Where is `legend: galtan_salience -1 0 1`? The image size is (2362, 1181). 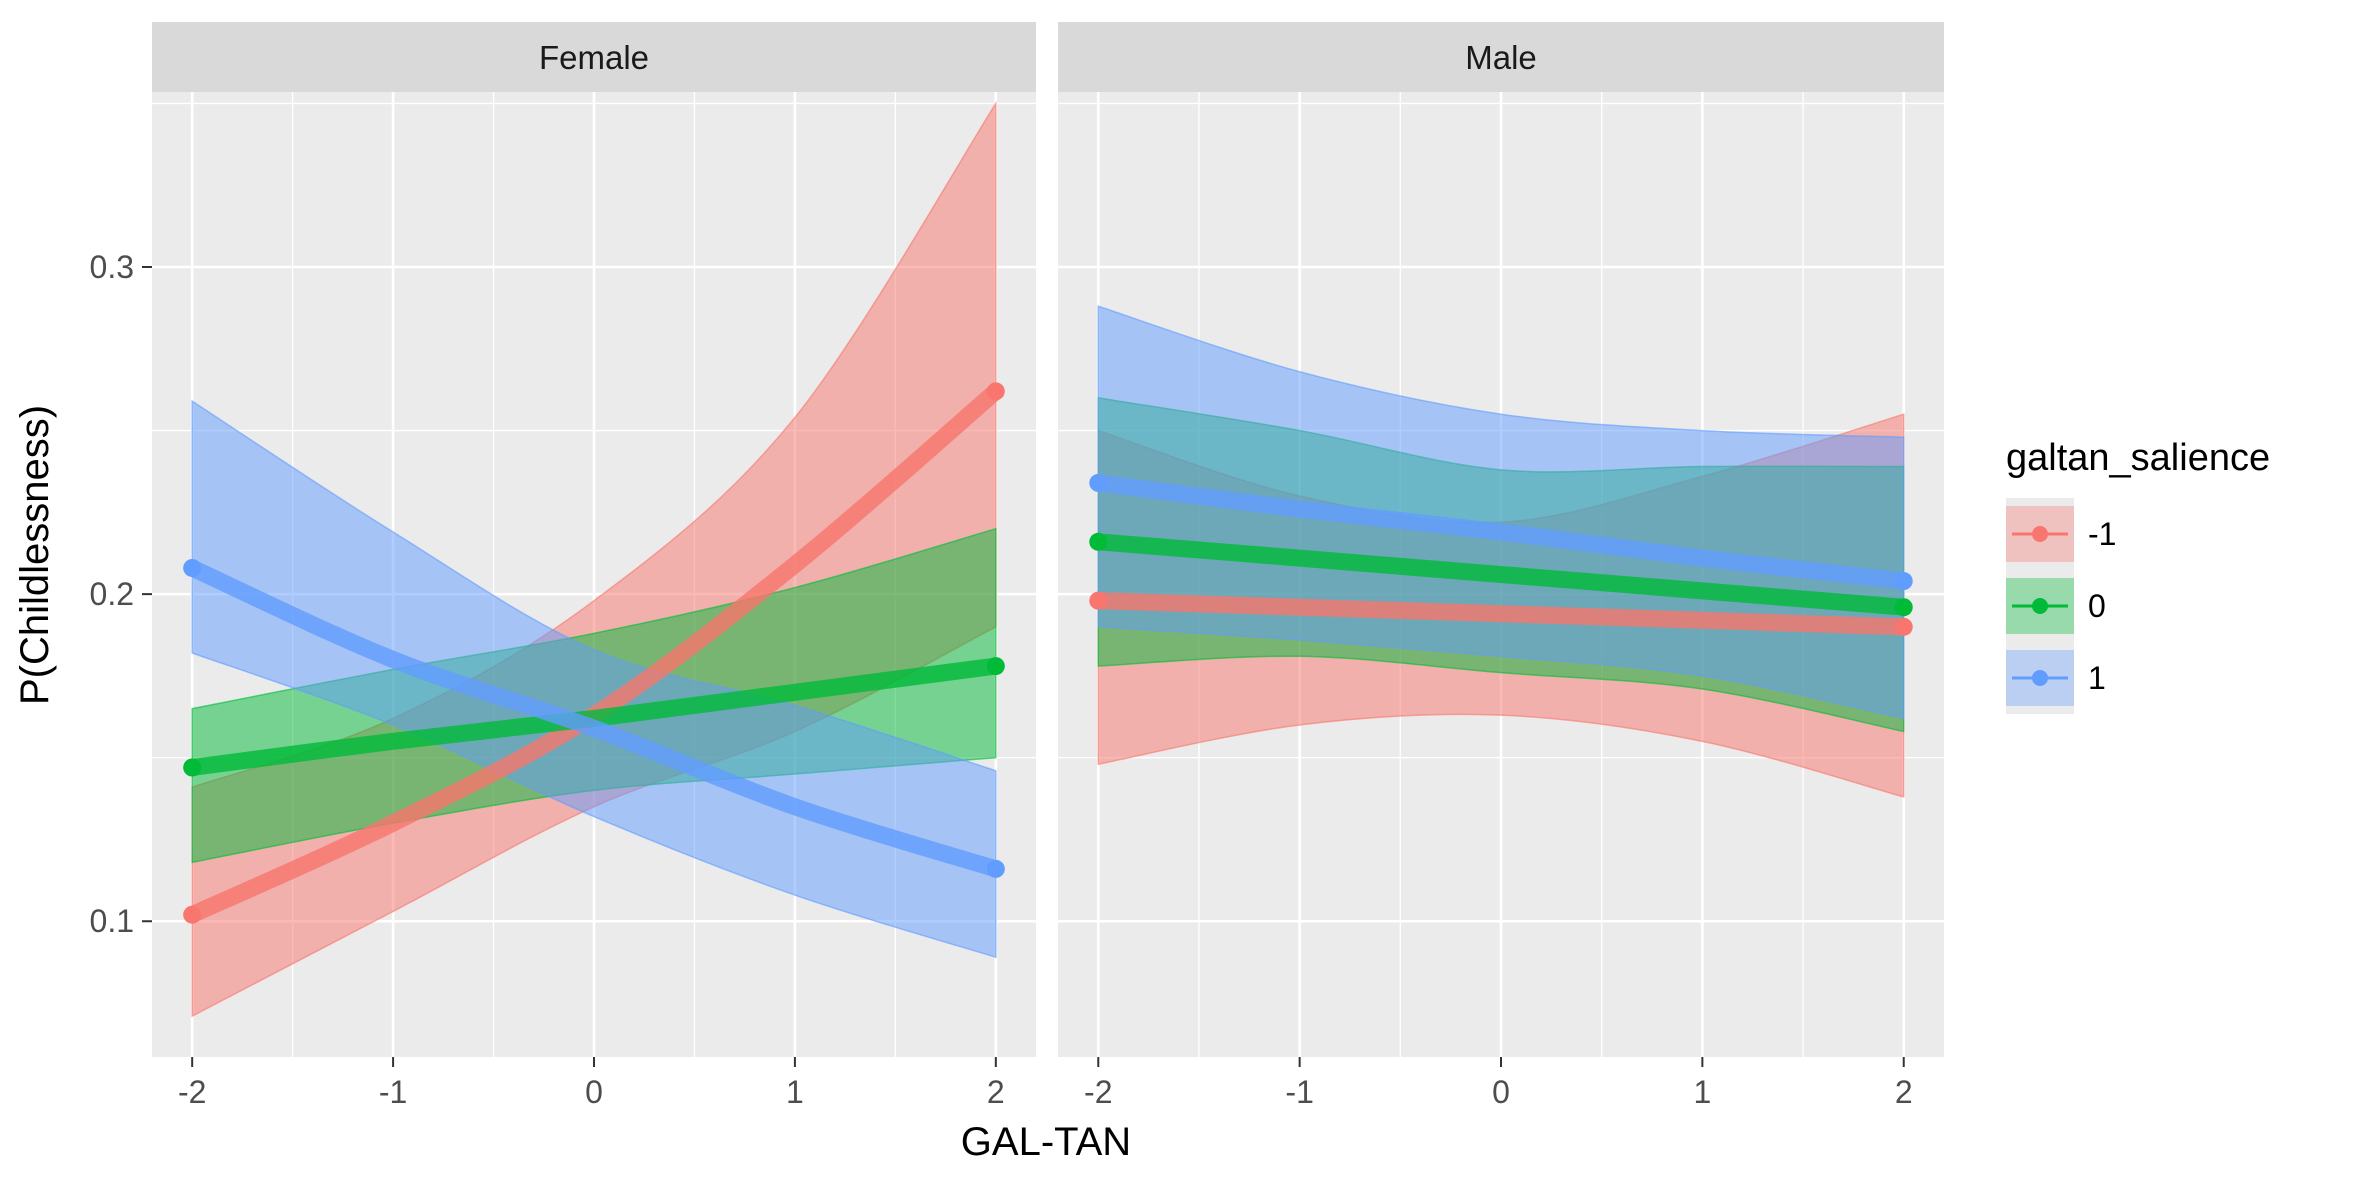
legend: galtan_salience -1 0 1 is located at coordinates (2138, 575).